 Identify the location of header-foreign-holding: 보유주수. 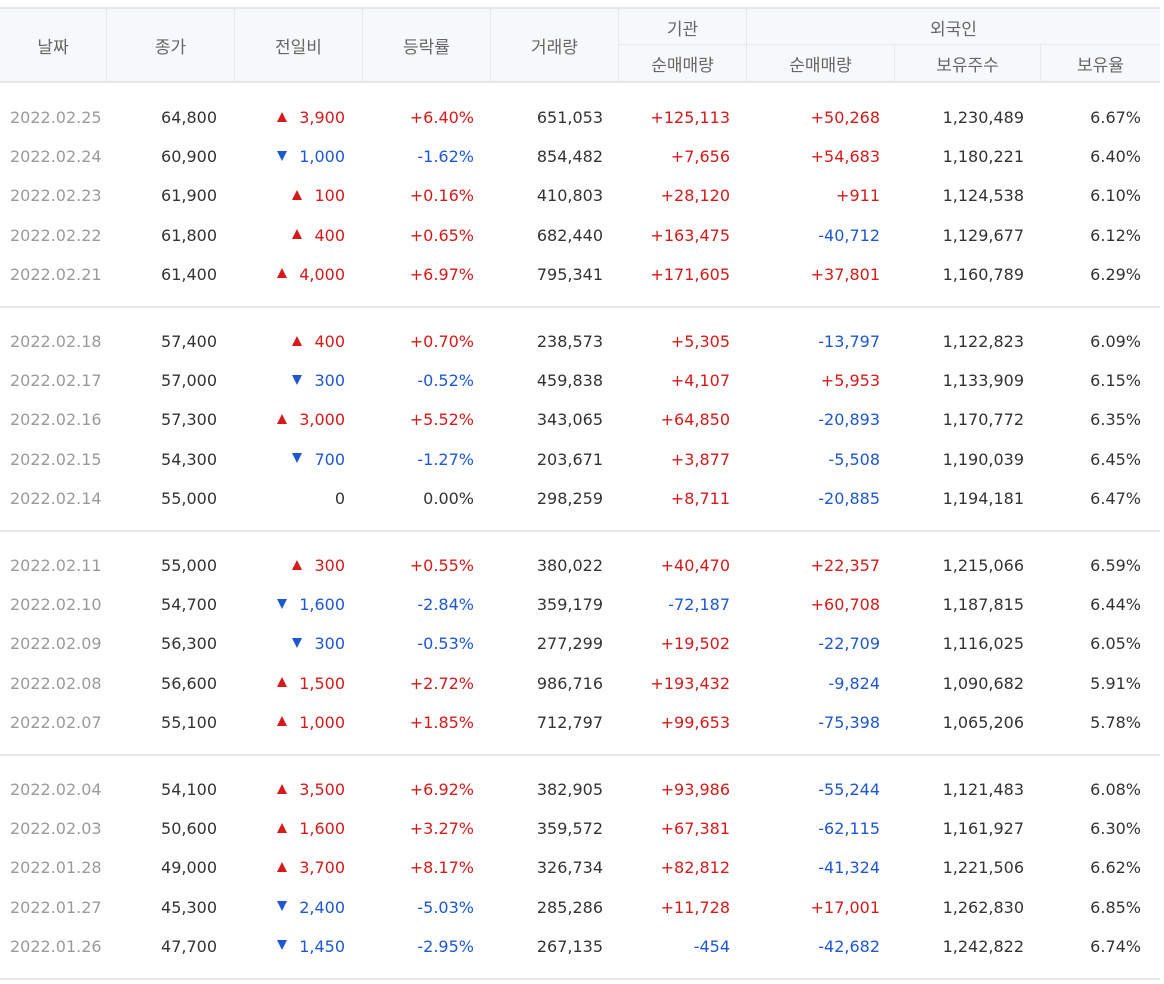
(967, 65).